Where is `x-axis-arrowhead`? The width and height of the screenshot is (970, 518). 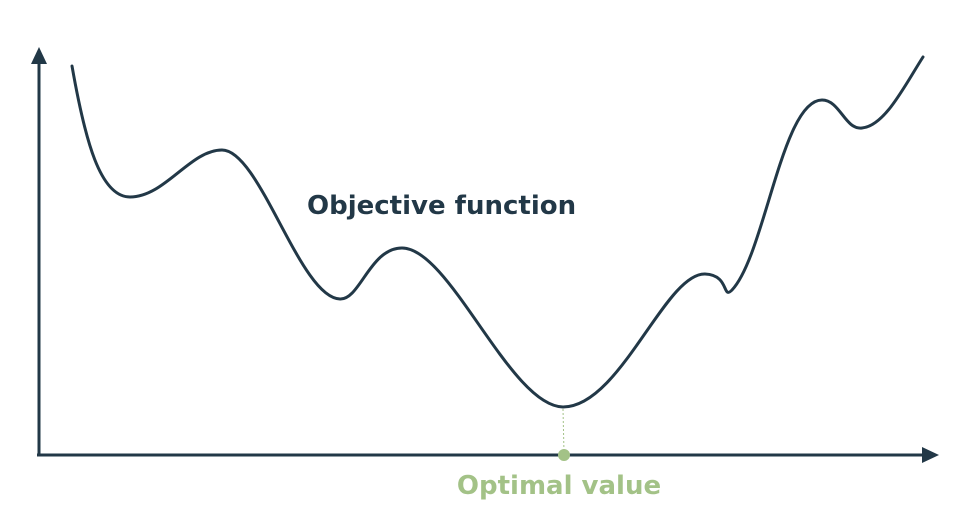
x-axis-arrowhead is located at coordinates (930, 455).